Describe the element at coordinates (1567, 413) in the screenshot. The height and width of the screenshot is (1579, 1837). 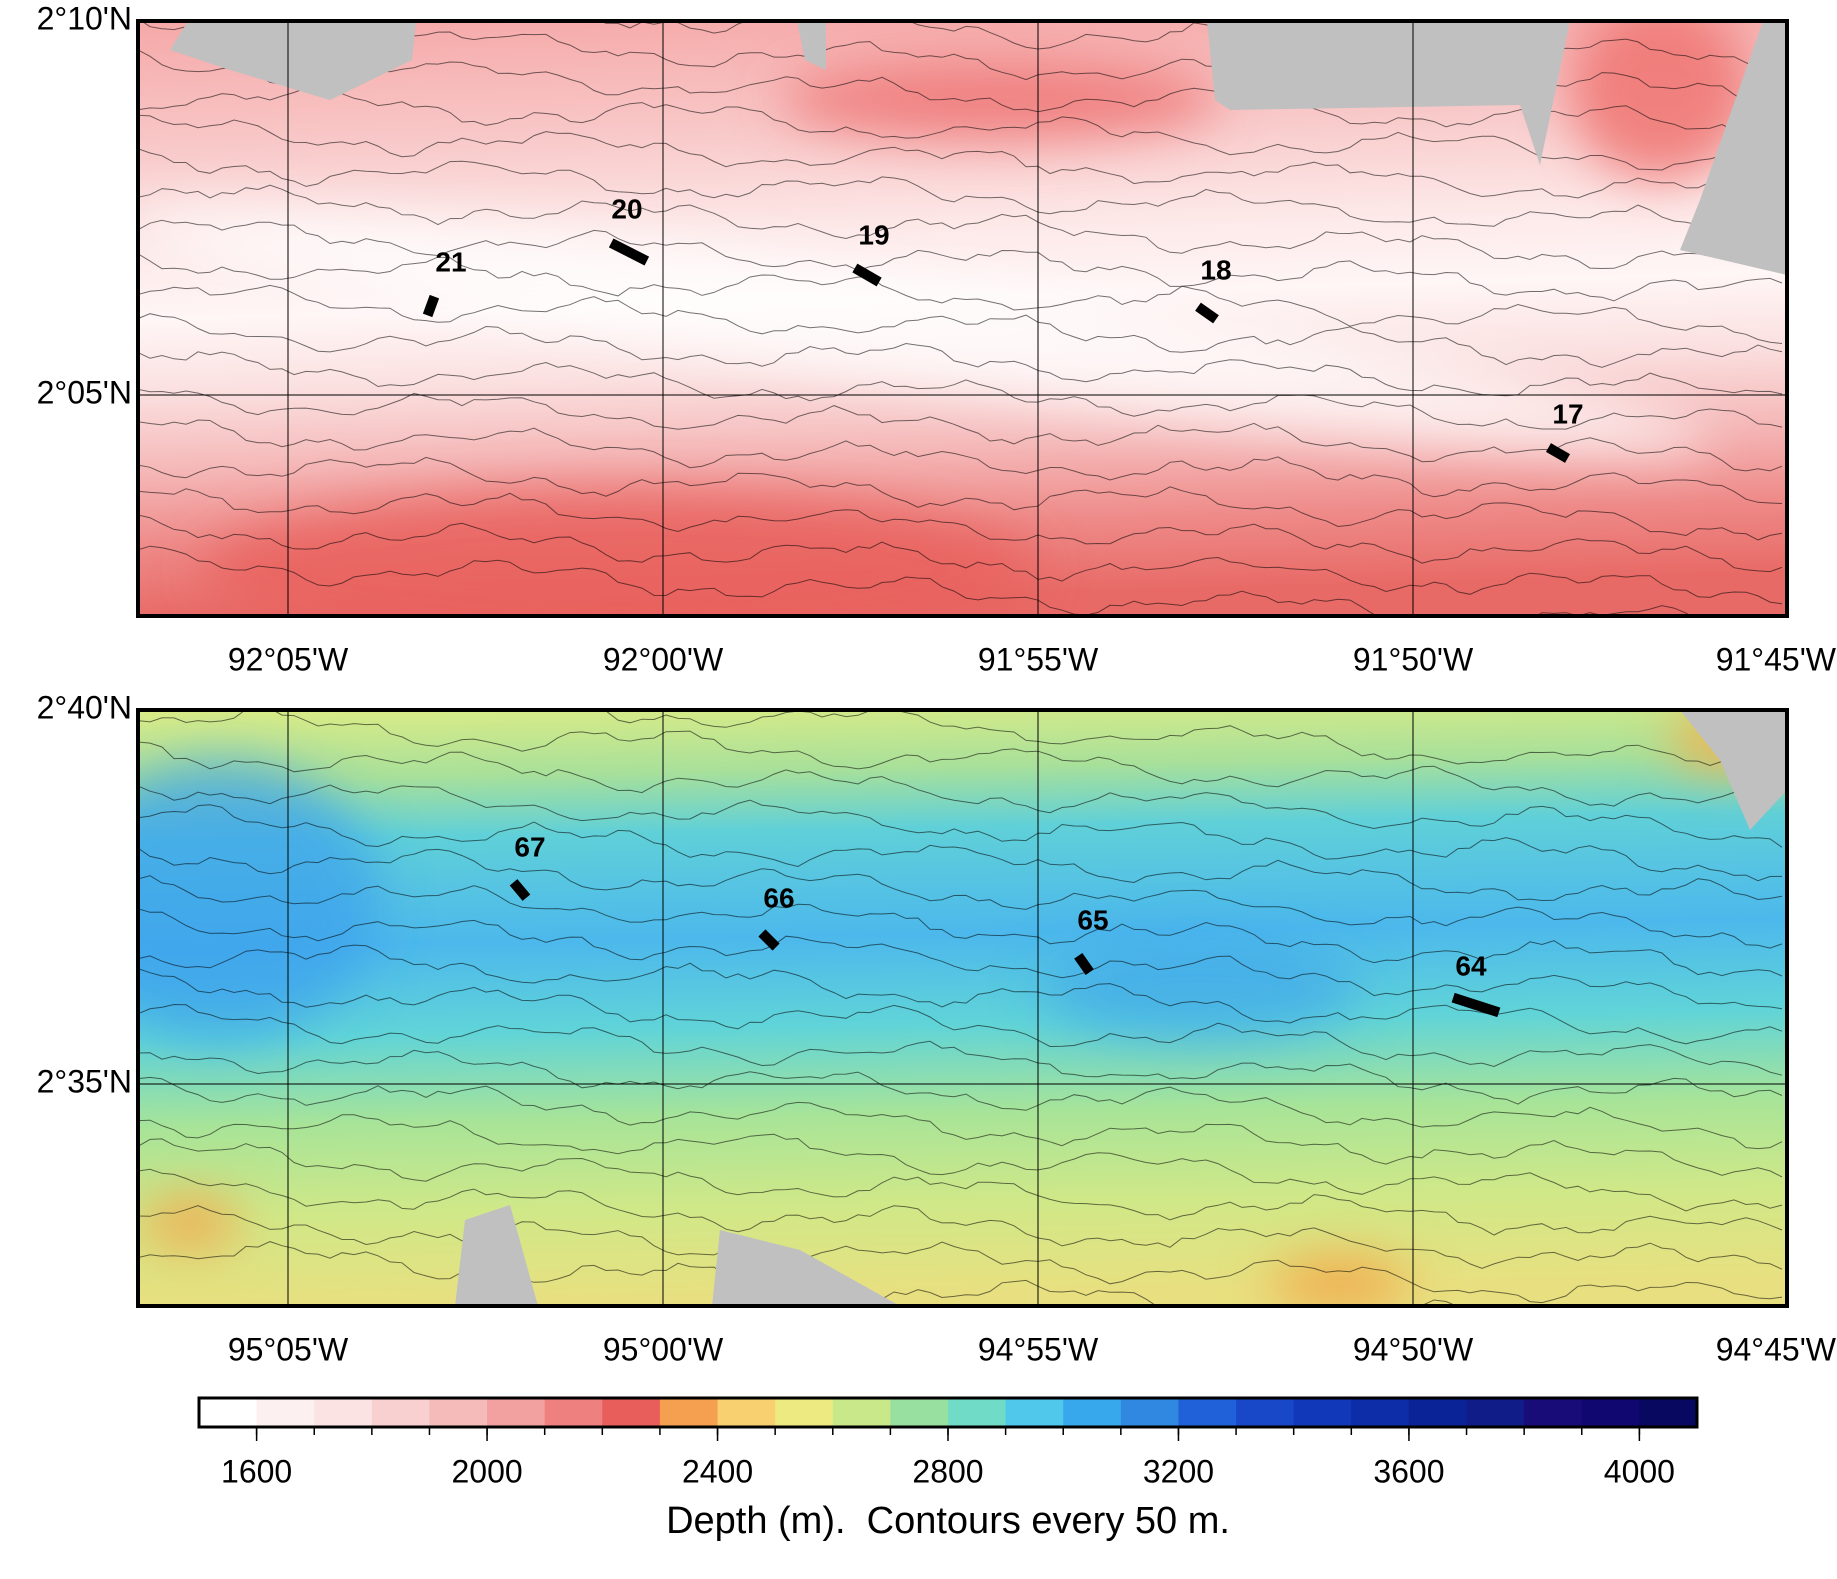
I see `station-label: 17` at that location.